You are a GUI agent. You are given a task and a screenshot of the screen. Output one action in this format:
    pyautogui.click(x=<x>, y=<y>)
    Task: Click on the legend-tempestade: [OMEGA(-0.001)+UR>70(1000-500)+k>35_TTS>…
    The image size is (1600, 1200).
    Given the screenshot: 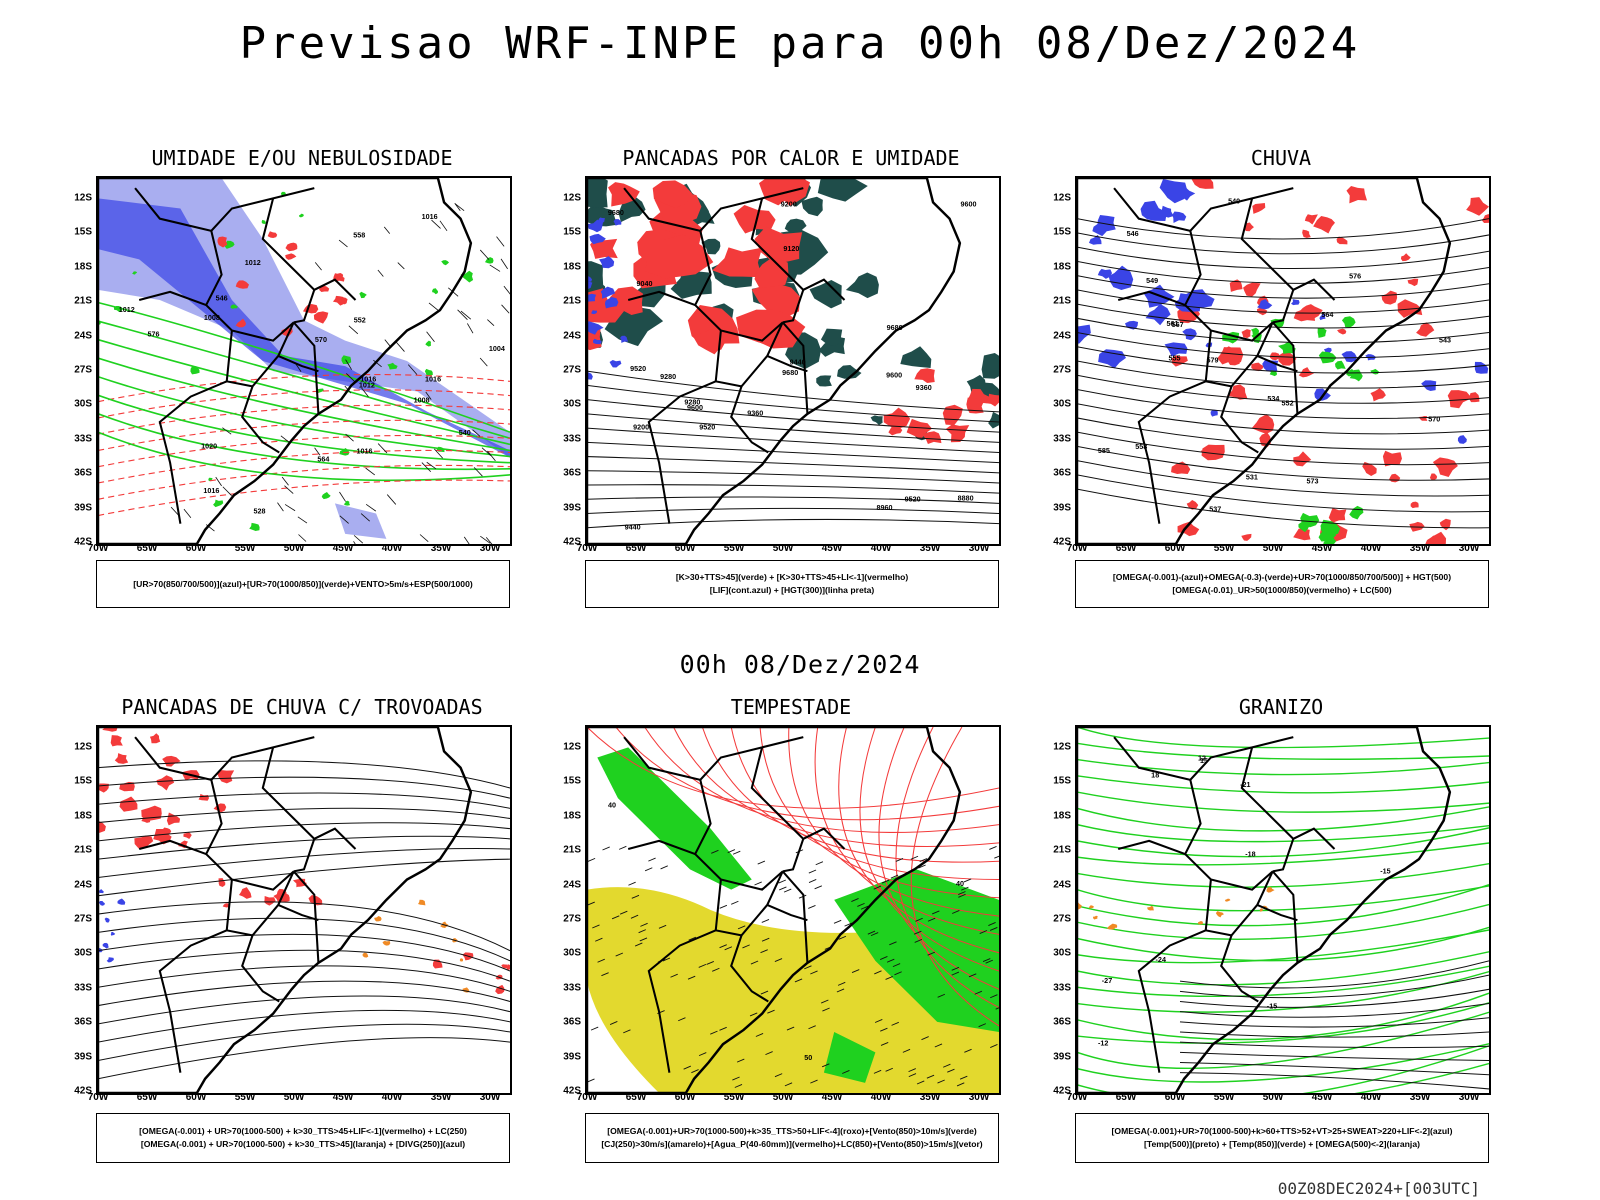 What is the action you would take?
    pyautogui.click(x=792, y=1138)
    